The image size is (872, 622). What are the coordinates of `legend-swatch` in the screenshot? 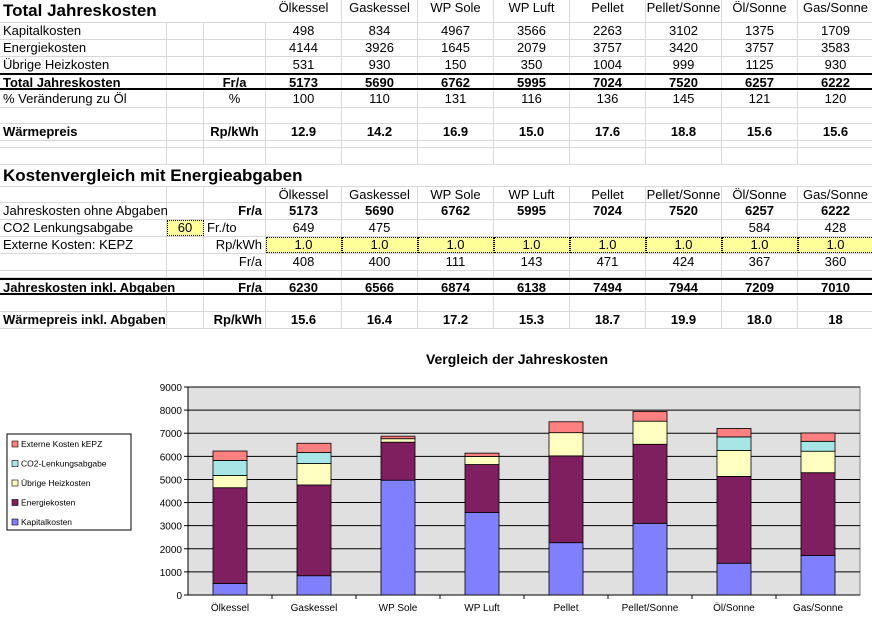 It's located at (15, 444).